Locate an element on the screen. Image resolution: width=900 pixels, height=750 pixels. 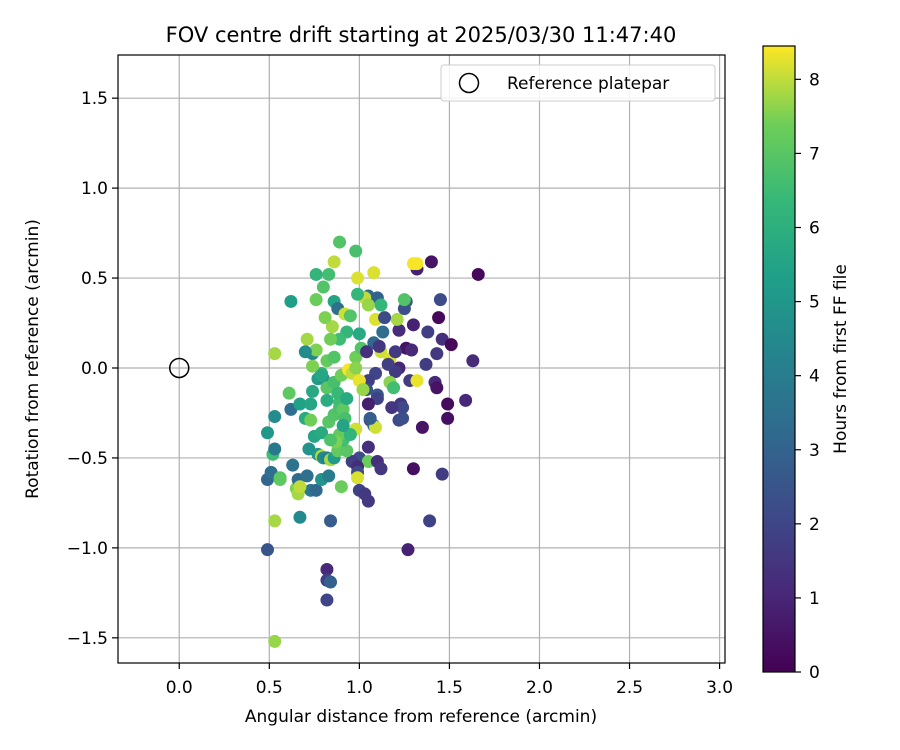
y-tick-label: −1.5 is located at coordinates (87, 639).